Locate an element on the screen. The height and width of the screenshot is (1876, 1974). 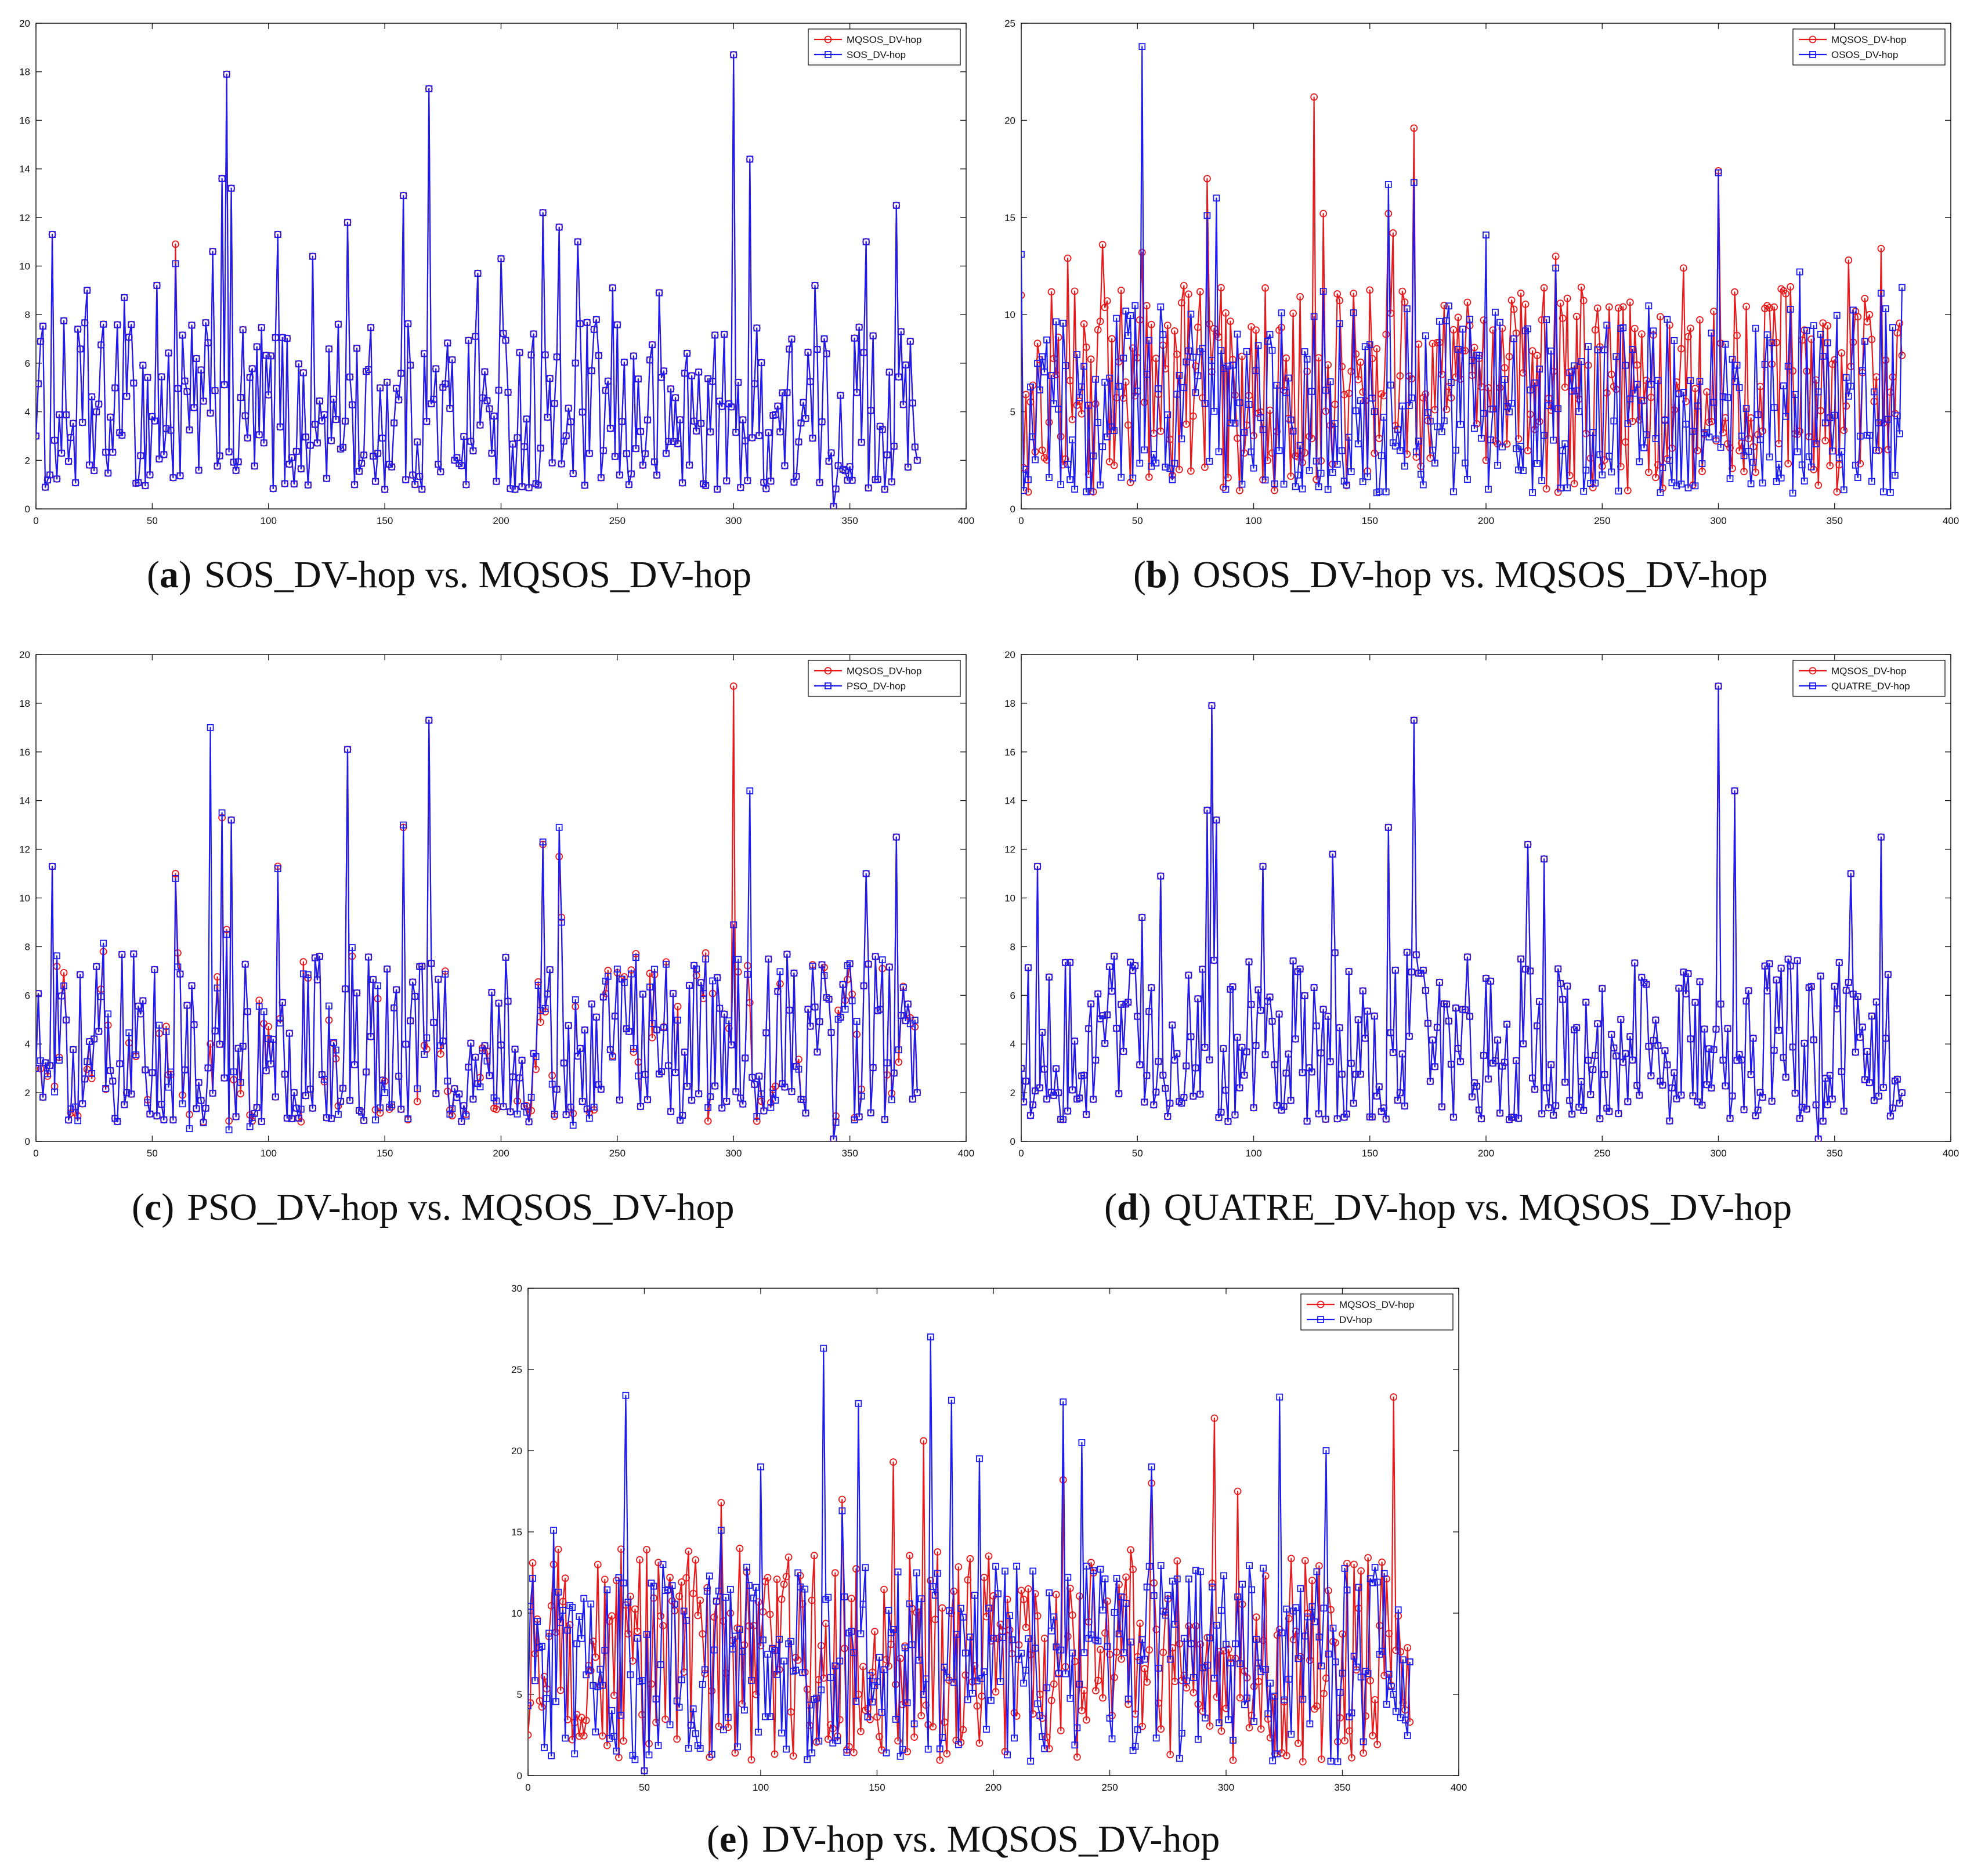
caption-b: (b) OSOS_DV-hop vs. MQSOS_DV-hop is located at coordinates (1450, 575).